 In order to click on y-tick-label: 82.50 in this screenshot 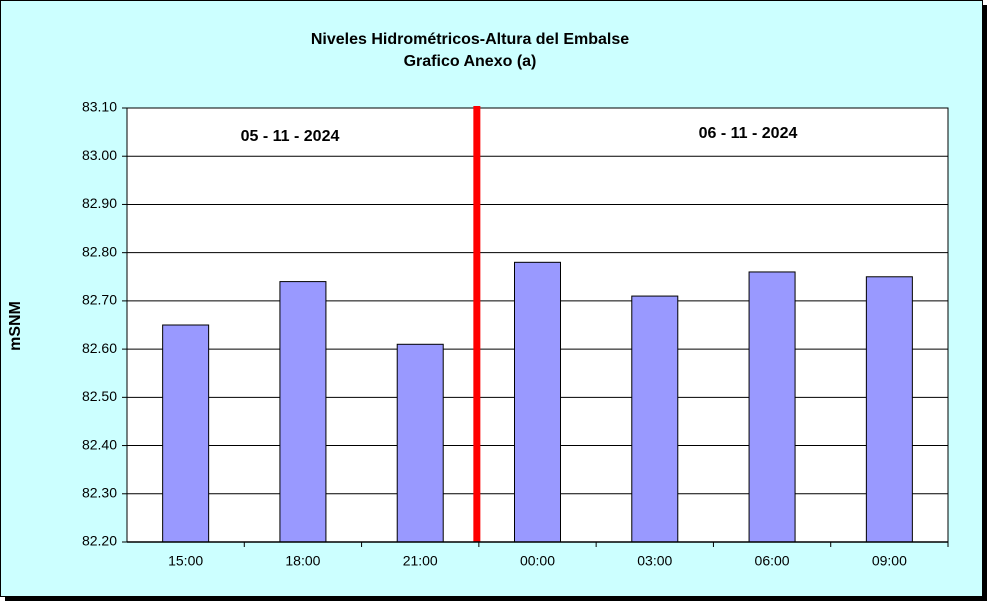, I will do `click(99, 396)`.